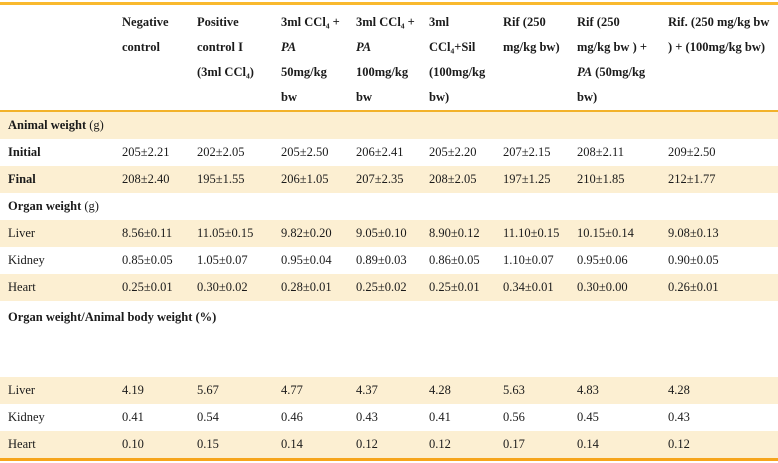 The height and width of the screenshot is (463, 778). Describe the element at coordinates (532, 57) in the screenshot. I see `column-header-rif: Rif (250 mg/kg bw)` at that location.